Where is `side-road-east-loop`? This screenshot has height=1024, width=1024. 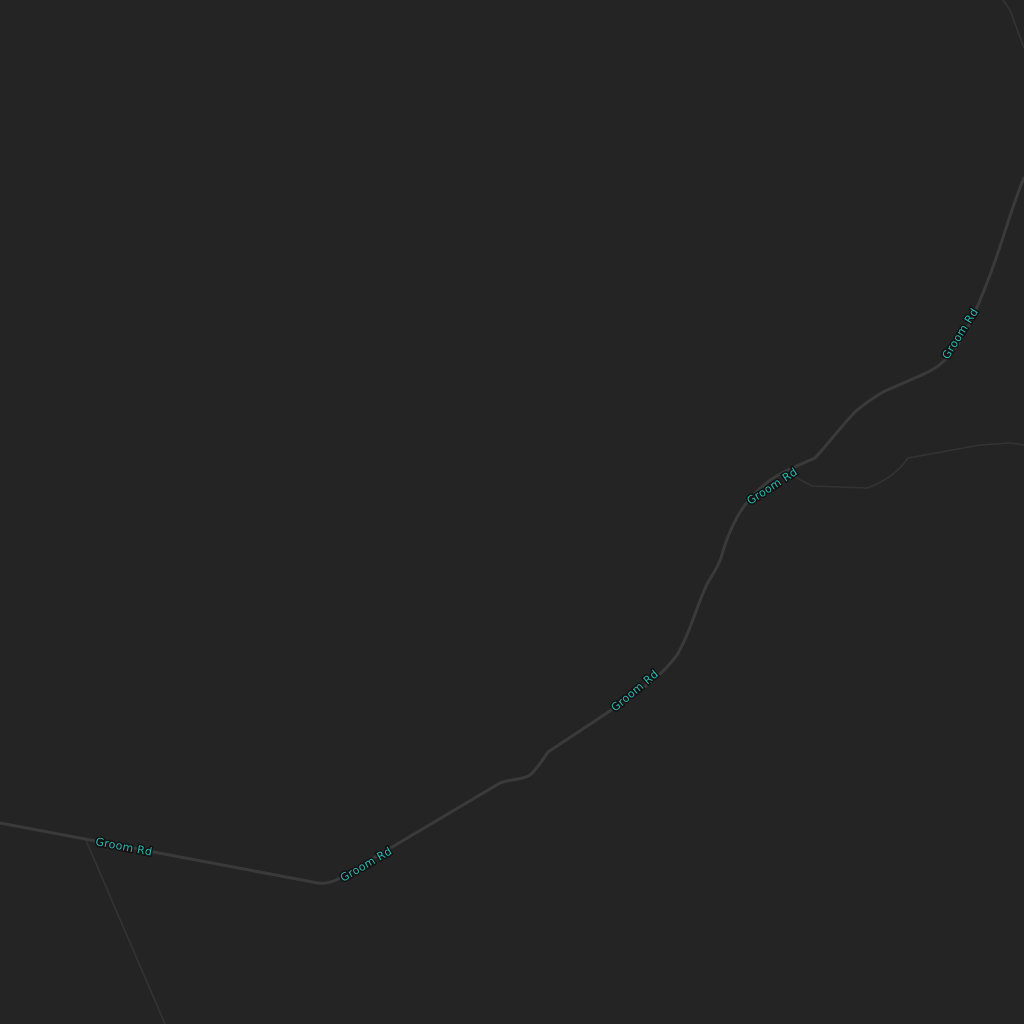
side-road-east-loop is located at coordinates (908, 465).